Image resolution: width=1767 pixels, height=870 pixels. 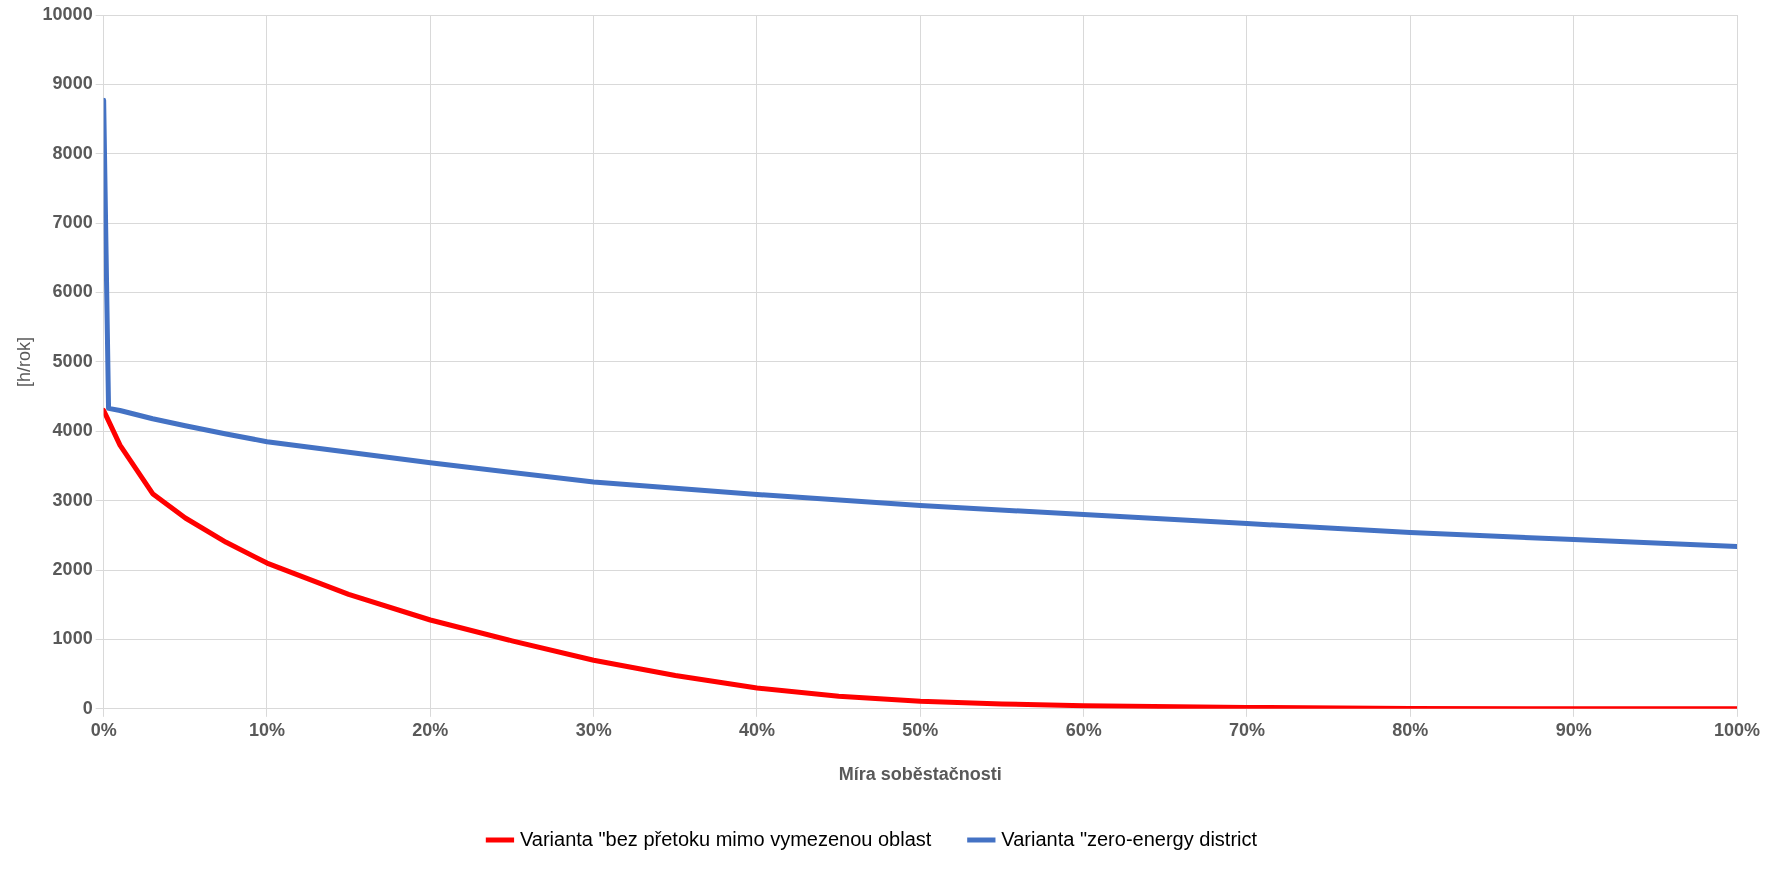 What do you see at coordinates (430, 729) in the screenshot?
I see `x-tick-label: 20%` at bounding box center [430, 729].